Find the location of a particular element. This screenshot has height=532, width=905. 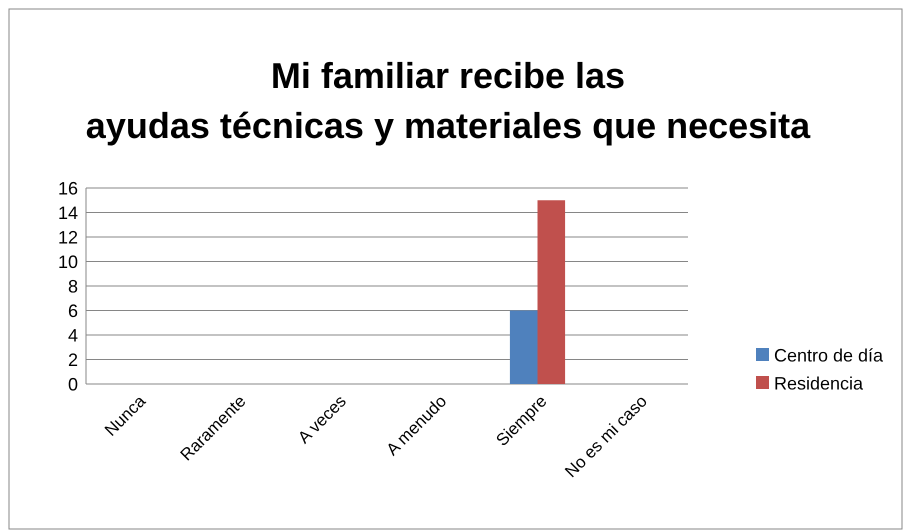

x-tick-label: No es mi caso is located at coordinates (606, 437).